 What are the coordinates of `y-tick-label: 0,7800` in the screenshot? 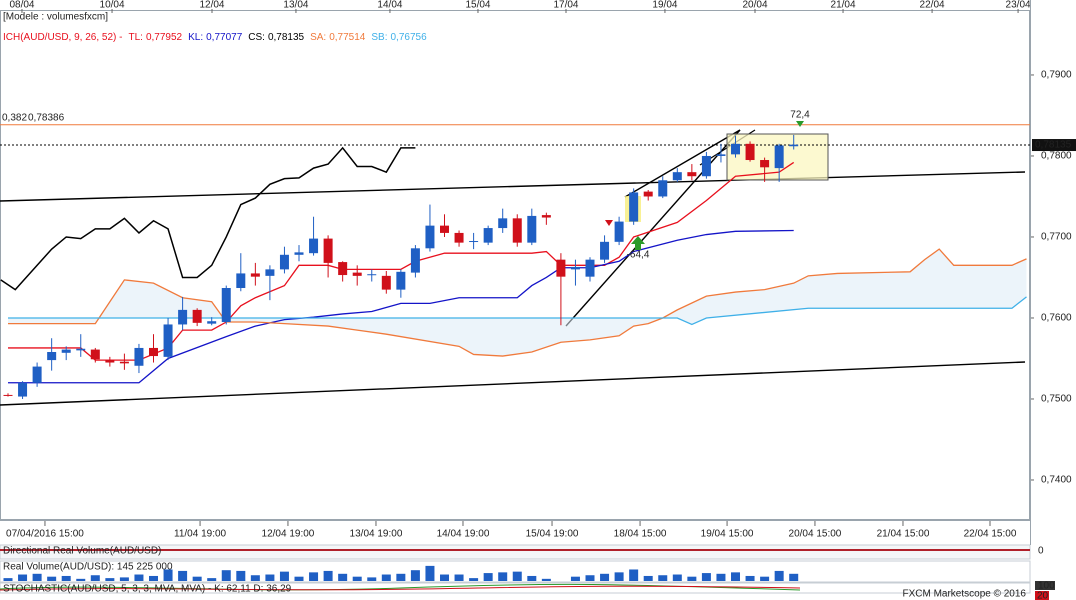 It's located at (1056, 156).